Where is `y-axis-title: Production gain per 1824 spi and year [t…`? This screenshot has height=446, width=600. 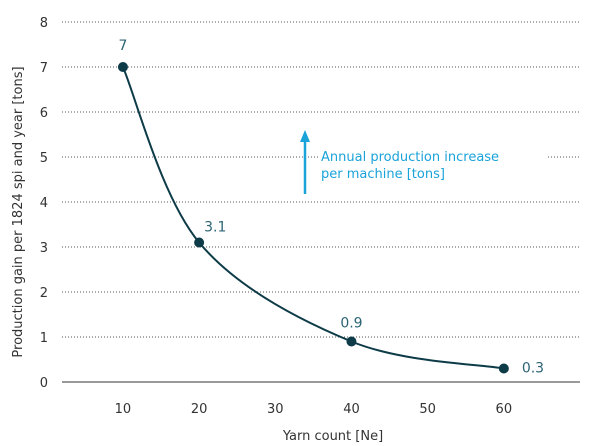
y-axis-title: Production gain per 1824 spi and year [t… is located at coordinates (18, 211).